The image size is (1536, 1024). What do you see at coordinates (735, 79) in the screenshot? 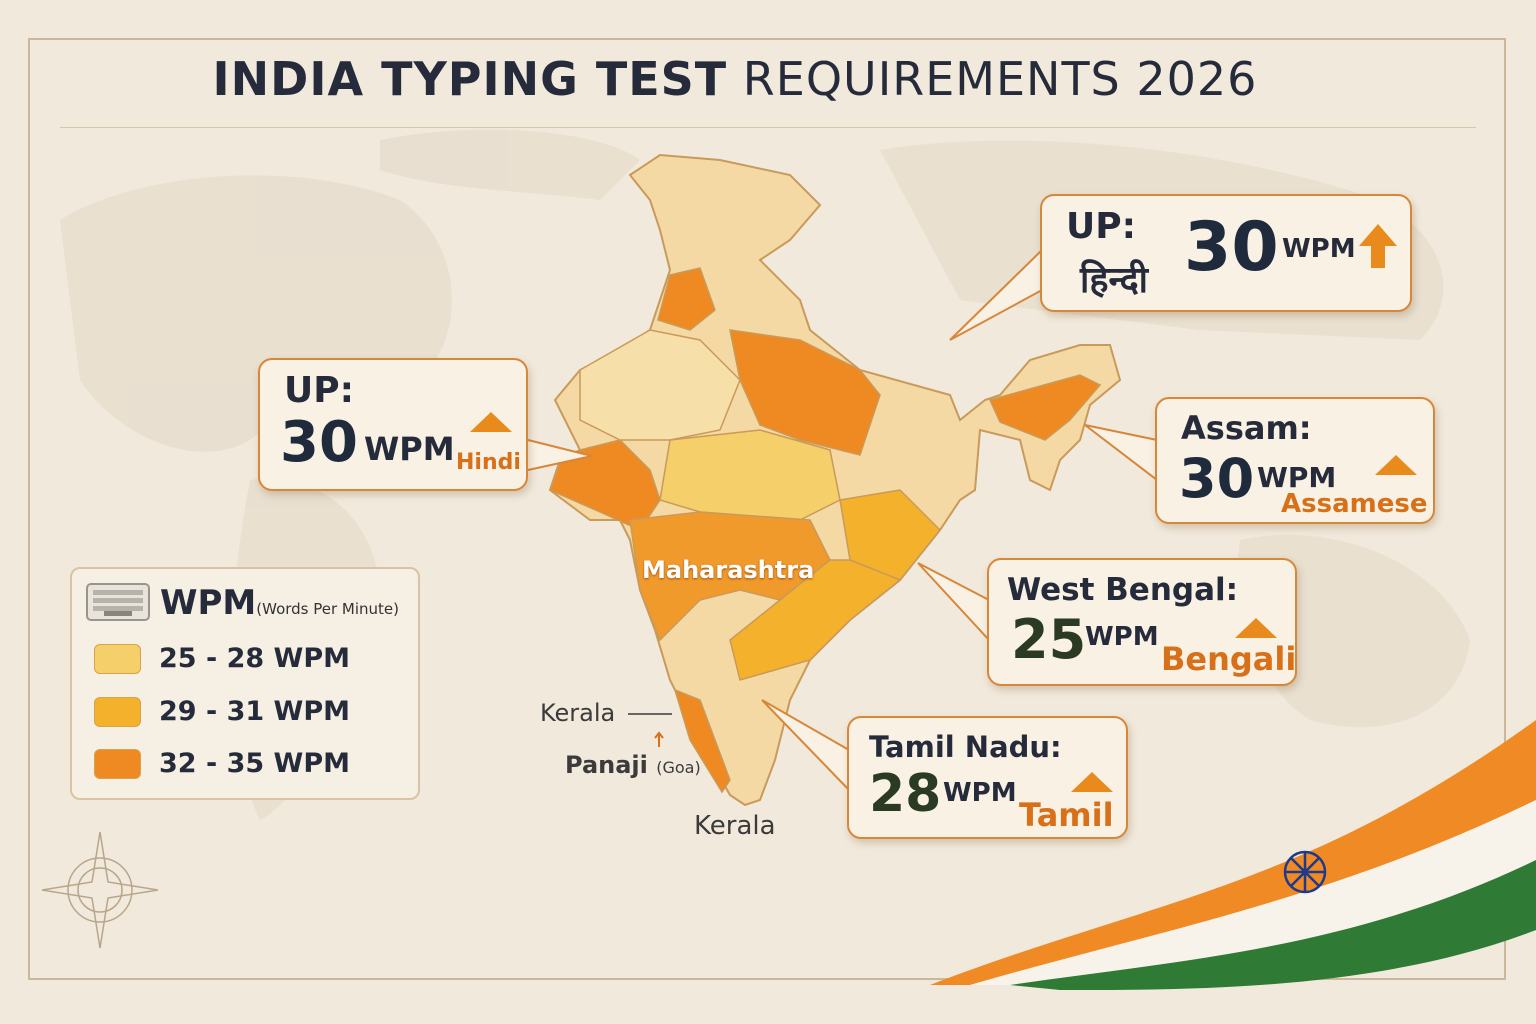
I see `page-title: INDIA TYPING TEST REQUIREMENTS 2026` at bounding box center [735, 79].